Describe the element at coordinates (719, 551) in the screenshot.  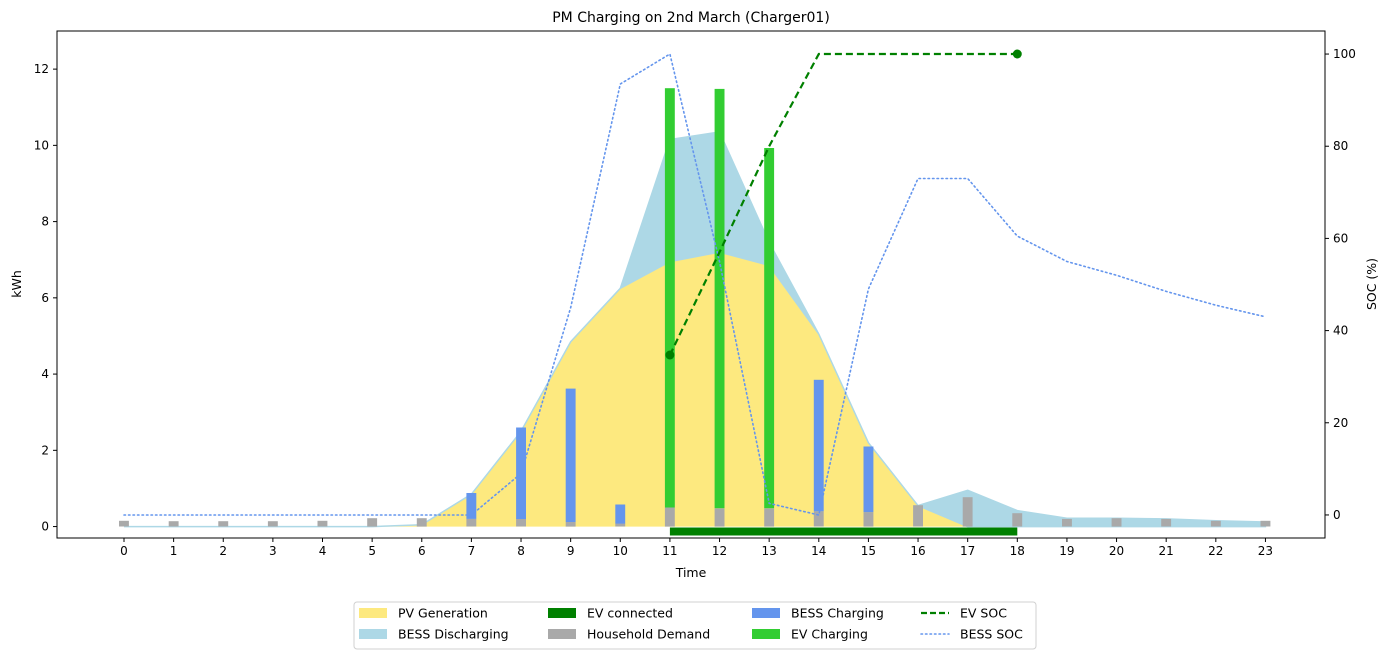
I see `x-tick-label-12: 12` at that location.